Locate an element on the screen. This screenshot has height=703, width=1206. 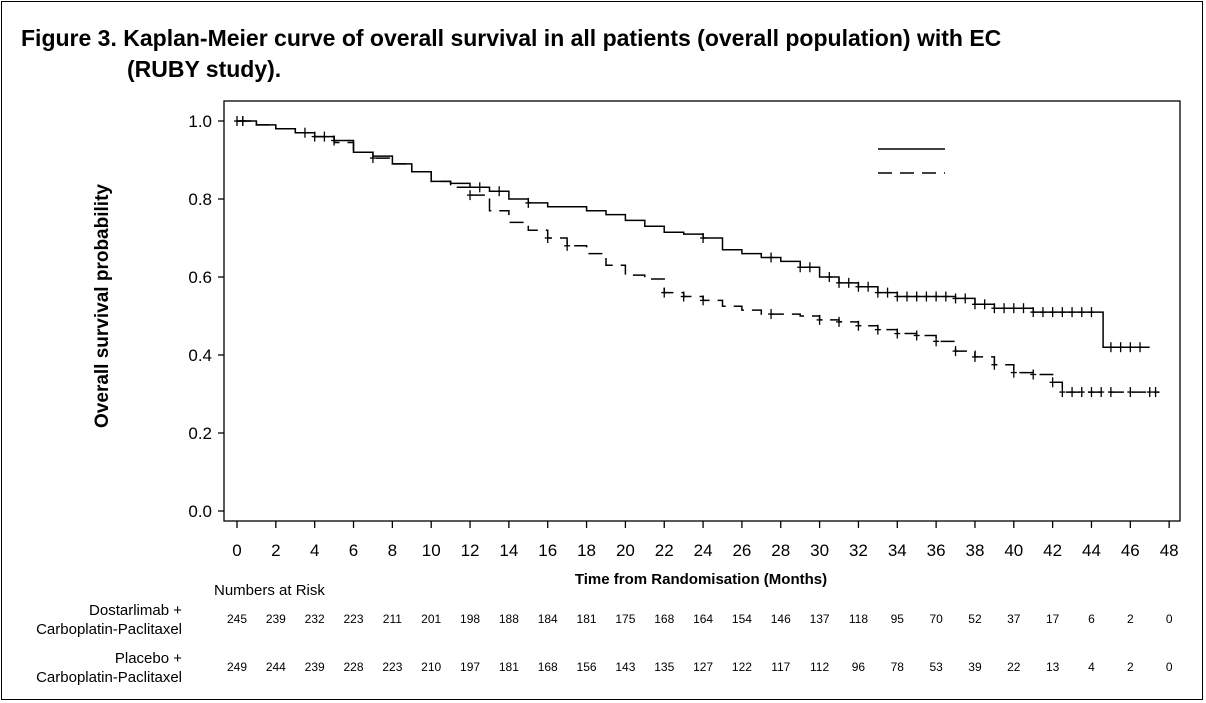
y-axis-title: Overall survival probability is located at coordinates (102, 306).